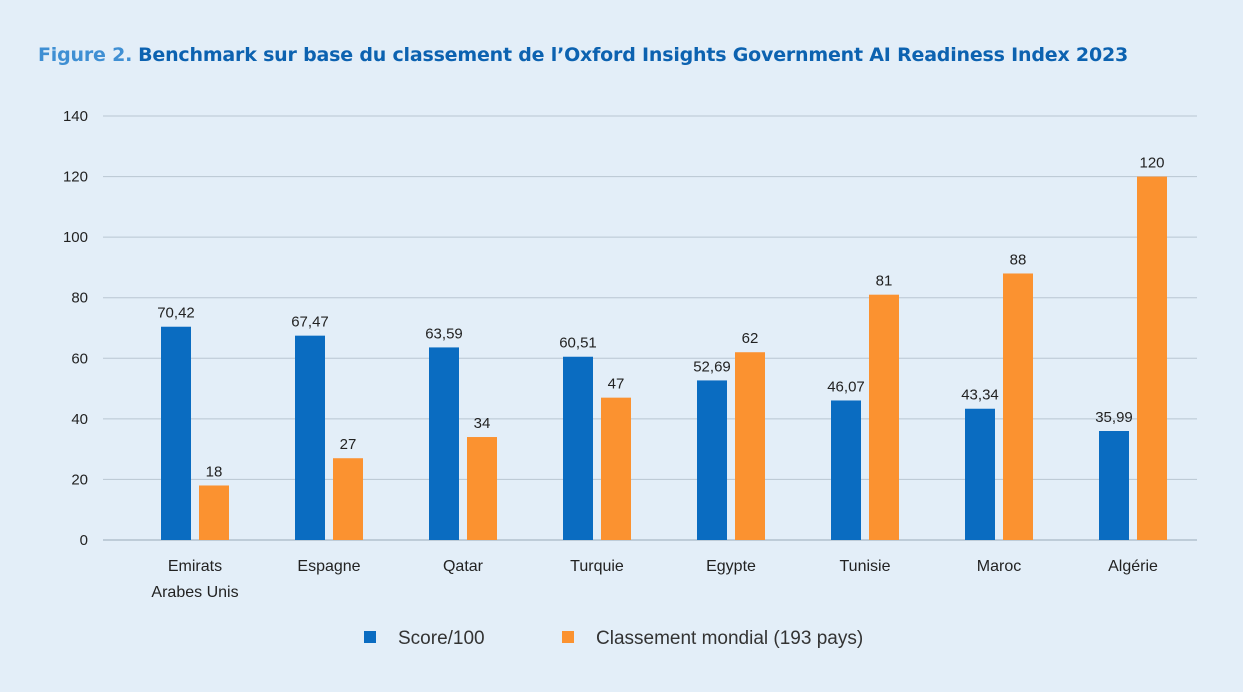 The image size is (1243, 692). I want to click on legend-swatch-classement, so click(568, 637).